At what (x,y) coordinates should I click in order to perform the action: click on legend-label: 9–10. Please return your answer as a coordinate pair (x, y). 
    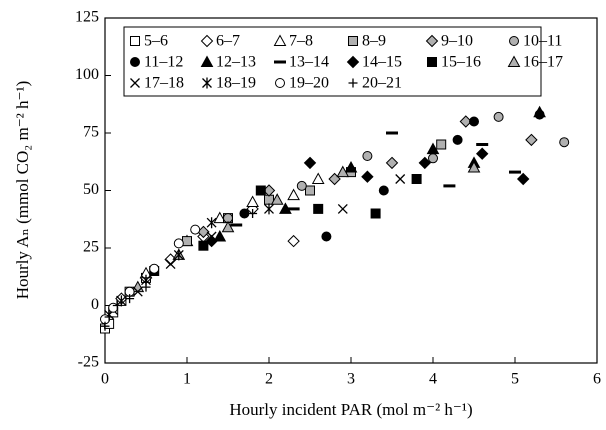
    Looking at the image, I should click on (457, 41).